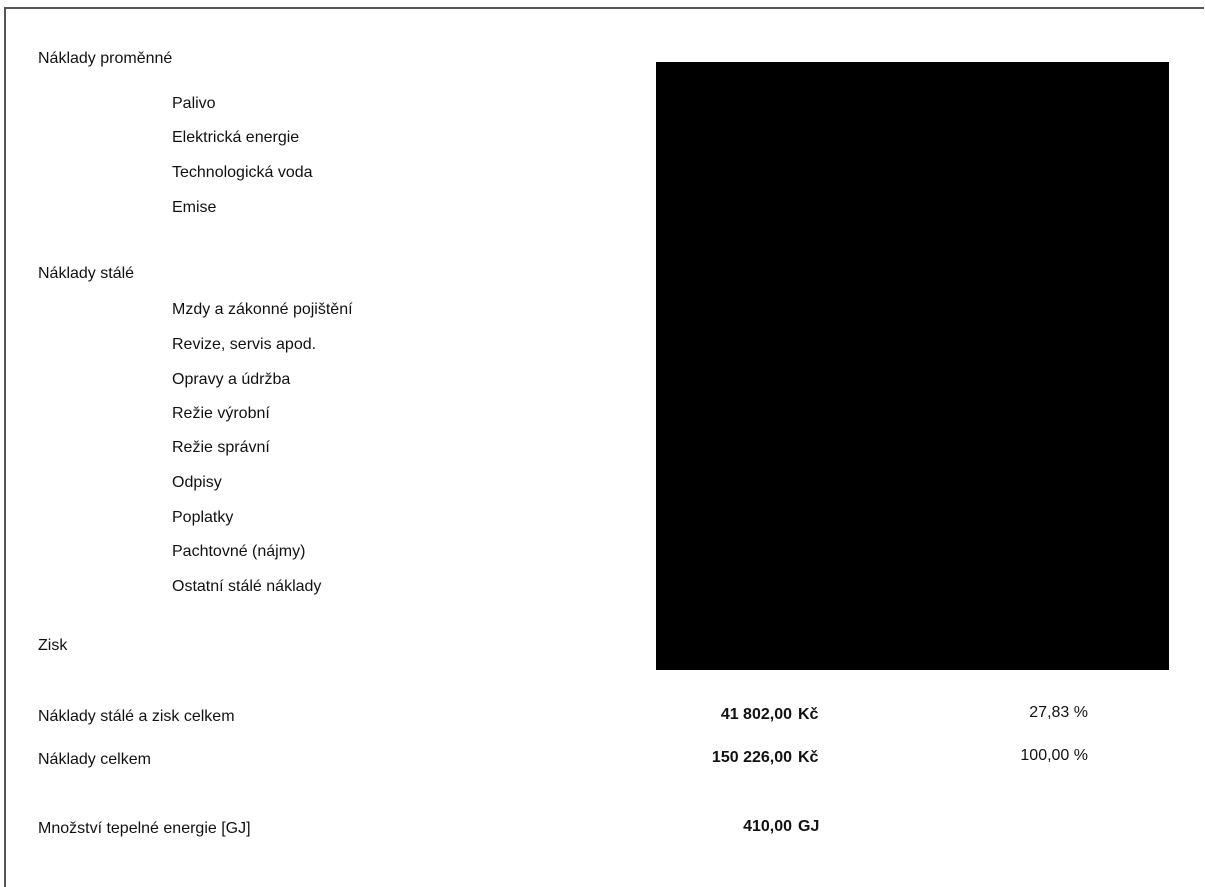 This screenshot has height=887, width=1205. What do you see at coordinates (231, 379) in the screenshot?
I see `fixed-cost-item: Opravy a údržba` at bounding box center [231, 379].